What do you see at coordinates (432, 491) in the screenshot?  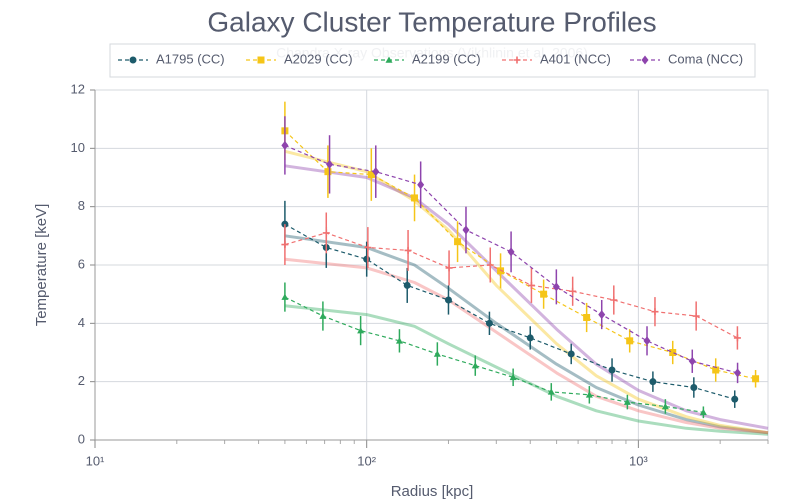 I see `x-axis-label: Radius [kpc]` at bounding box center [432, 491].